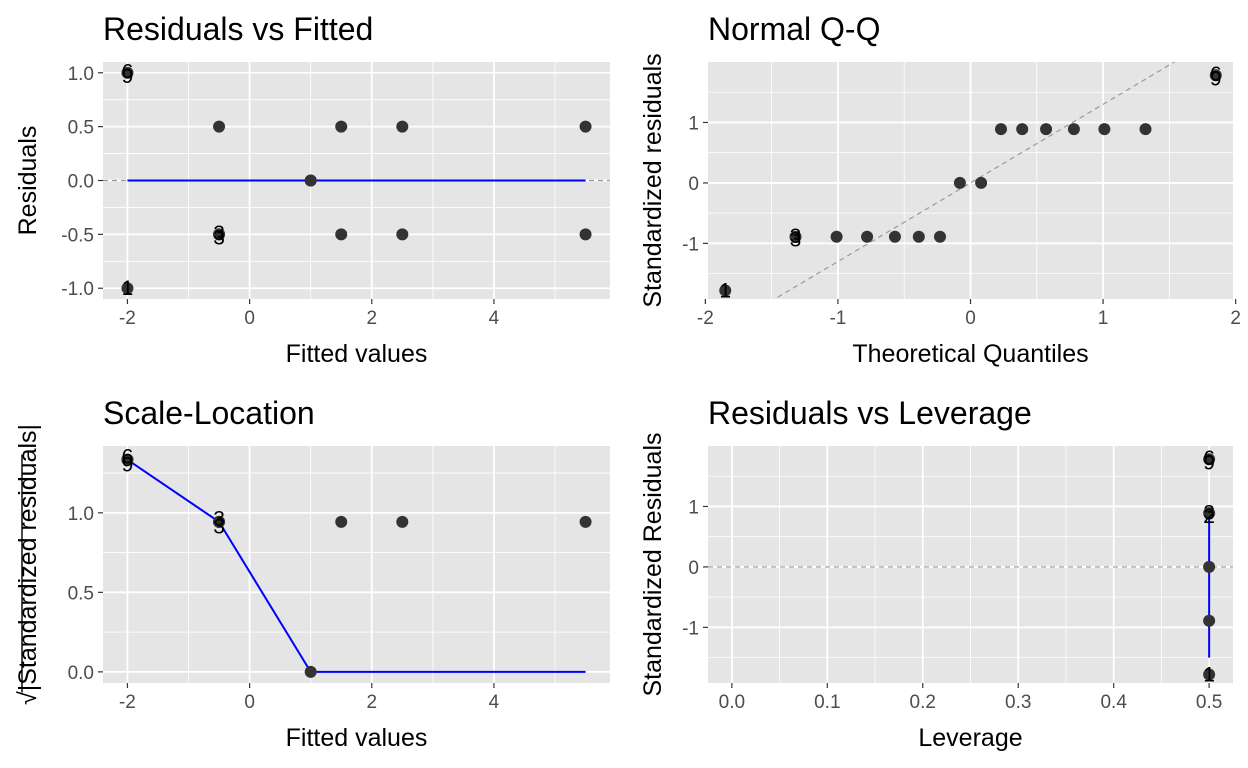  Describe the element at coordinates (732, 702) in the screenshot. I see `x-tick-label: 0.0` at that location.